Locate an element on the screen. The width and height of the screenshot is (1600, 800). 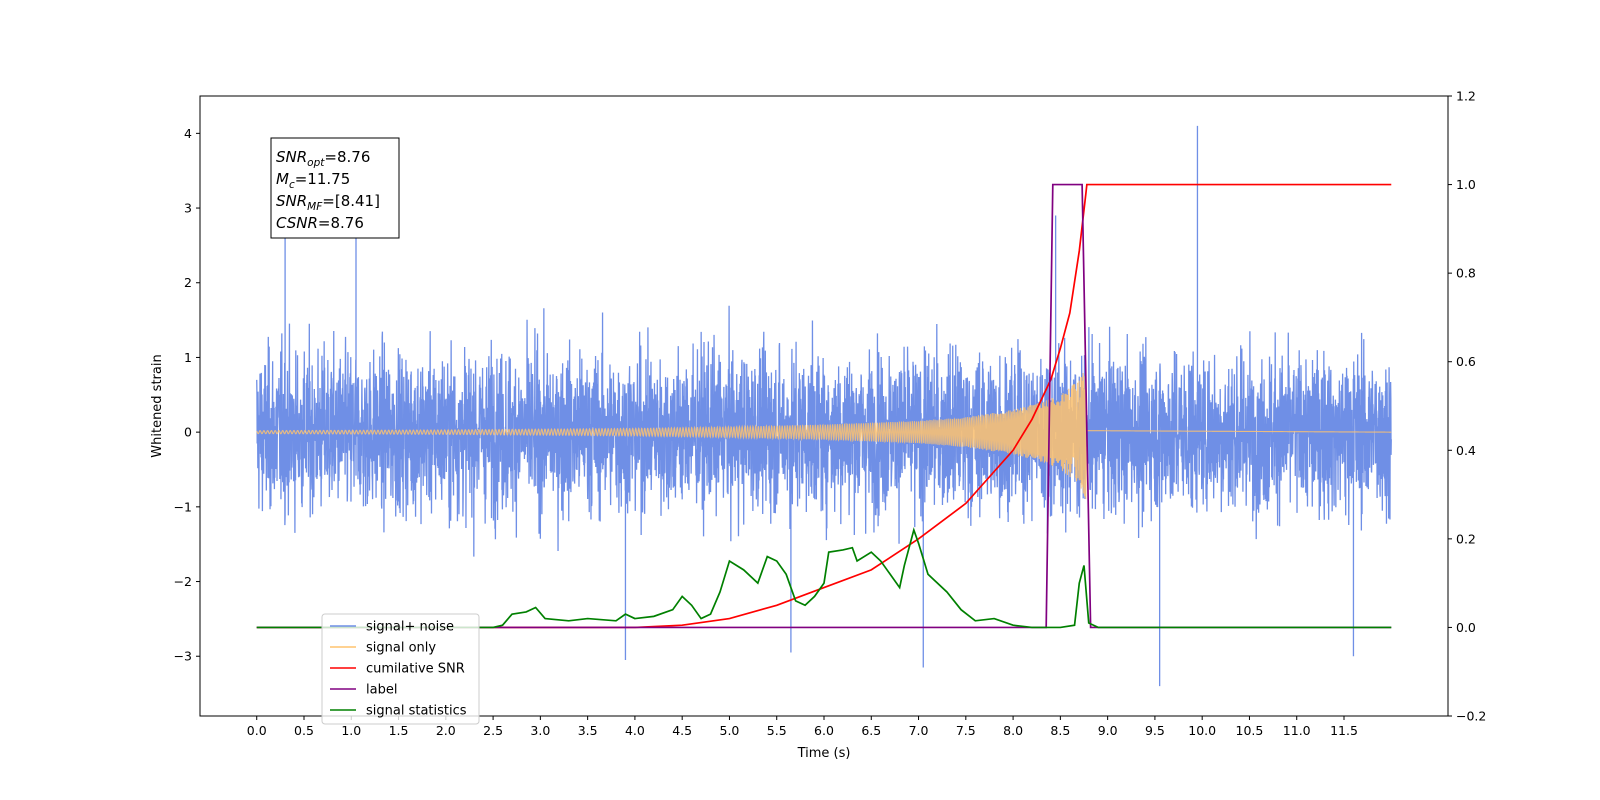
y-left-tick-label: −2 is located at coordinates (183, 581).